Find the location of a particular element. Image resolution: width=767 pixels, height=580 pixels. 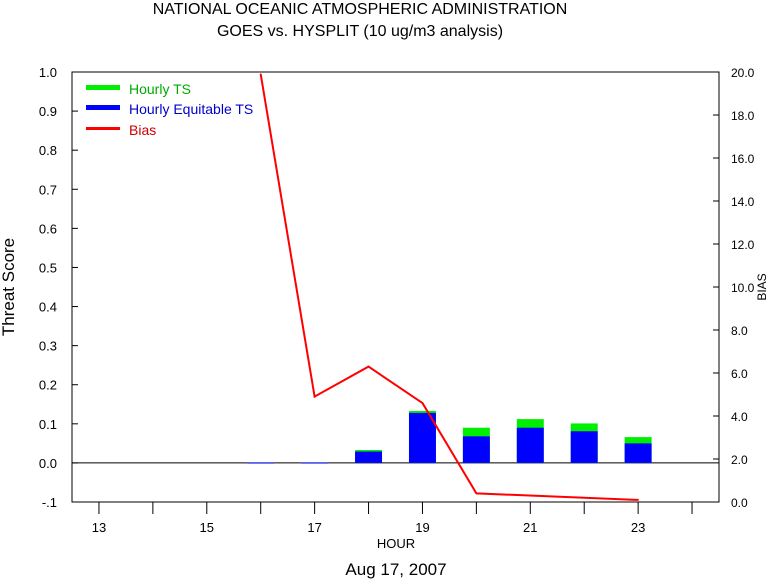

y2-tick-label: 16.0 is located at coordinates (743, 159).